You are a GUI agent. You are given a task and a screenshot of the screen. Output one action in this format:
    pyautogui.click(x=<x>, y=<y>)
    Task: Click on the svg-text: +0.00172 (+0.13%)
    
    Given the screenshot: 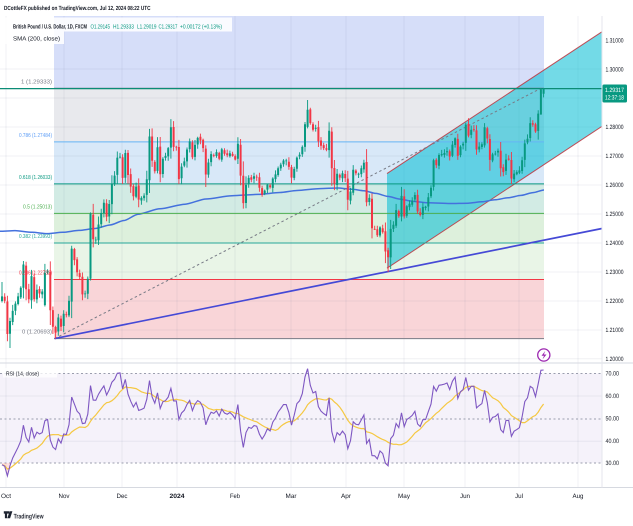 What is the action you would take?
    pyautogui.click(x=201, y=26)
    